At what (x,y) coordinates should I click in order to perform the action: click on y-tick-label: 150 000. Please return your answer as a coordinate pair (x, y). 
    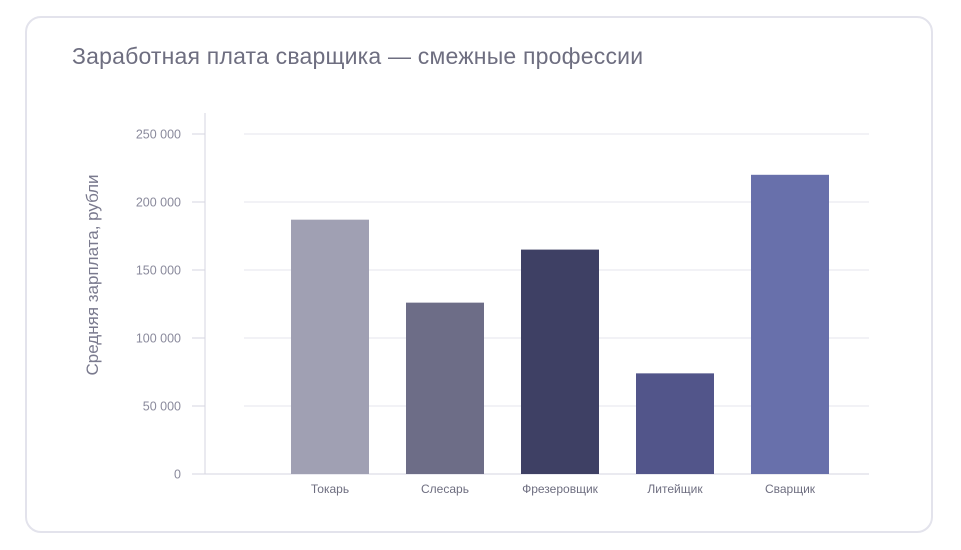
    Looking at the image, I should click on (158, 271).